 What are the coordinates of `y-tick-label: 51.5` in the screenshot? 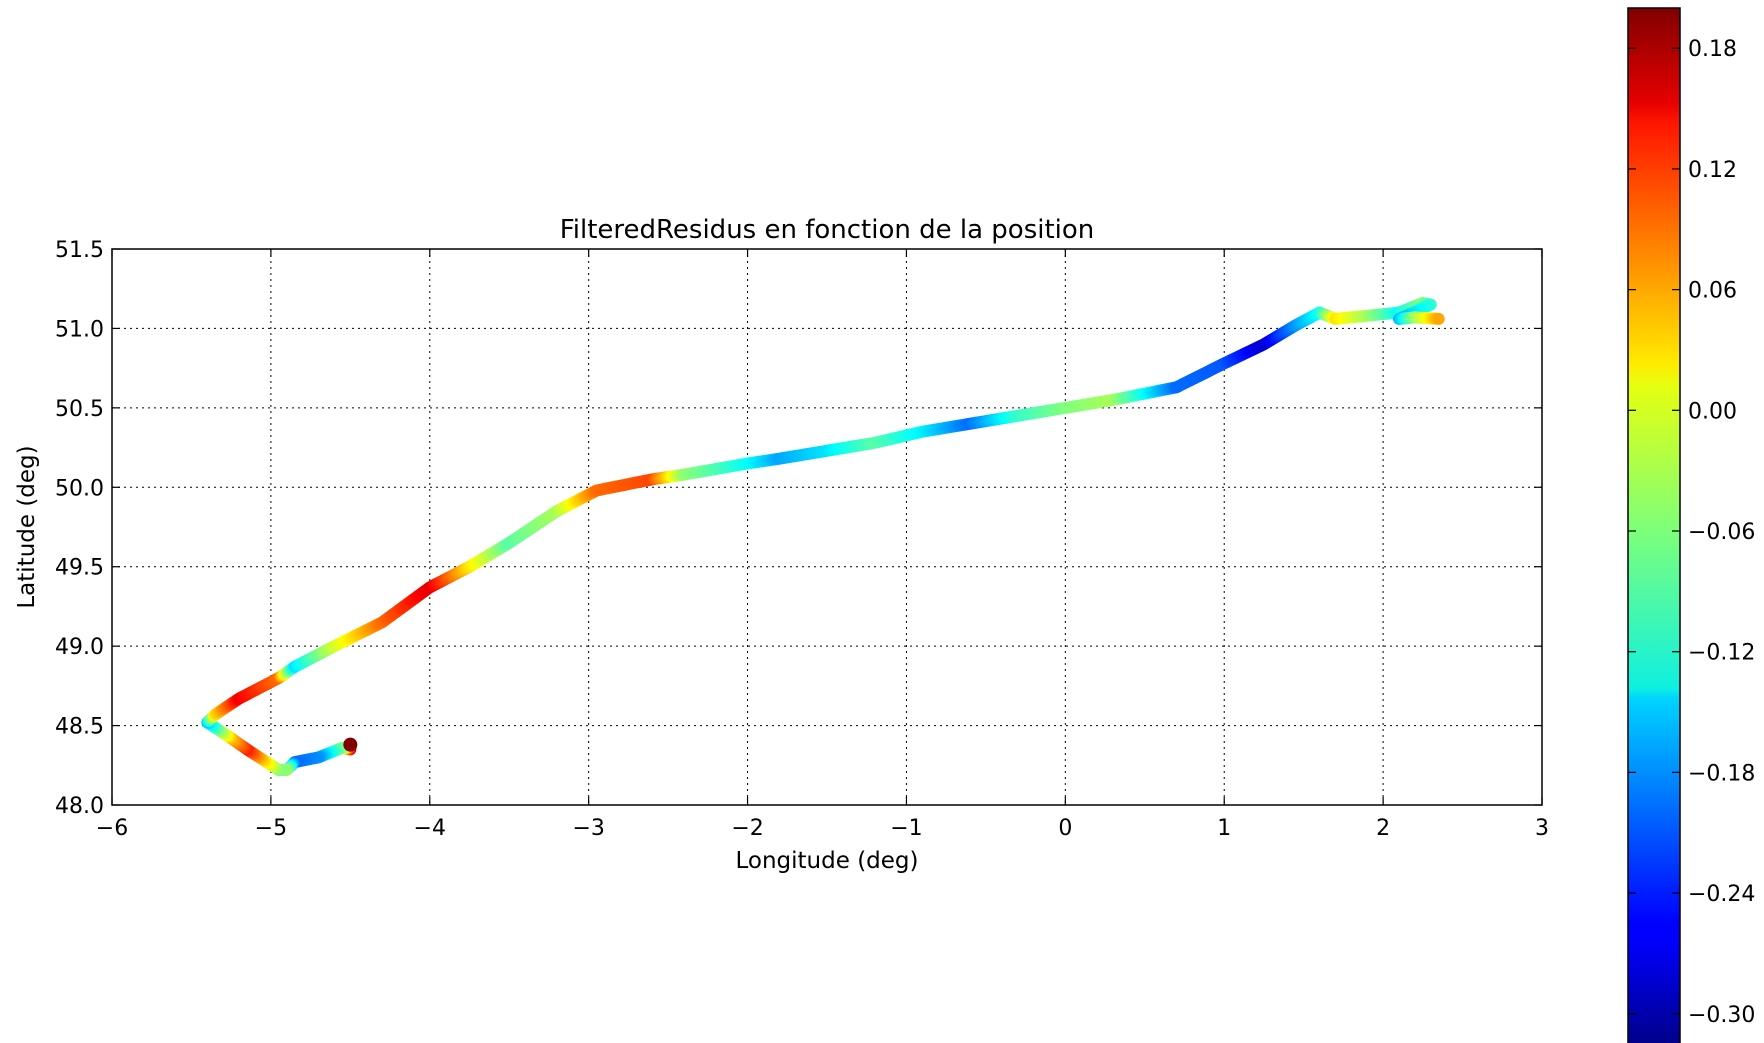 It's located at (79, 250).